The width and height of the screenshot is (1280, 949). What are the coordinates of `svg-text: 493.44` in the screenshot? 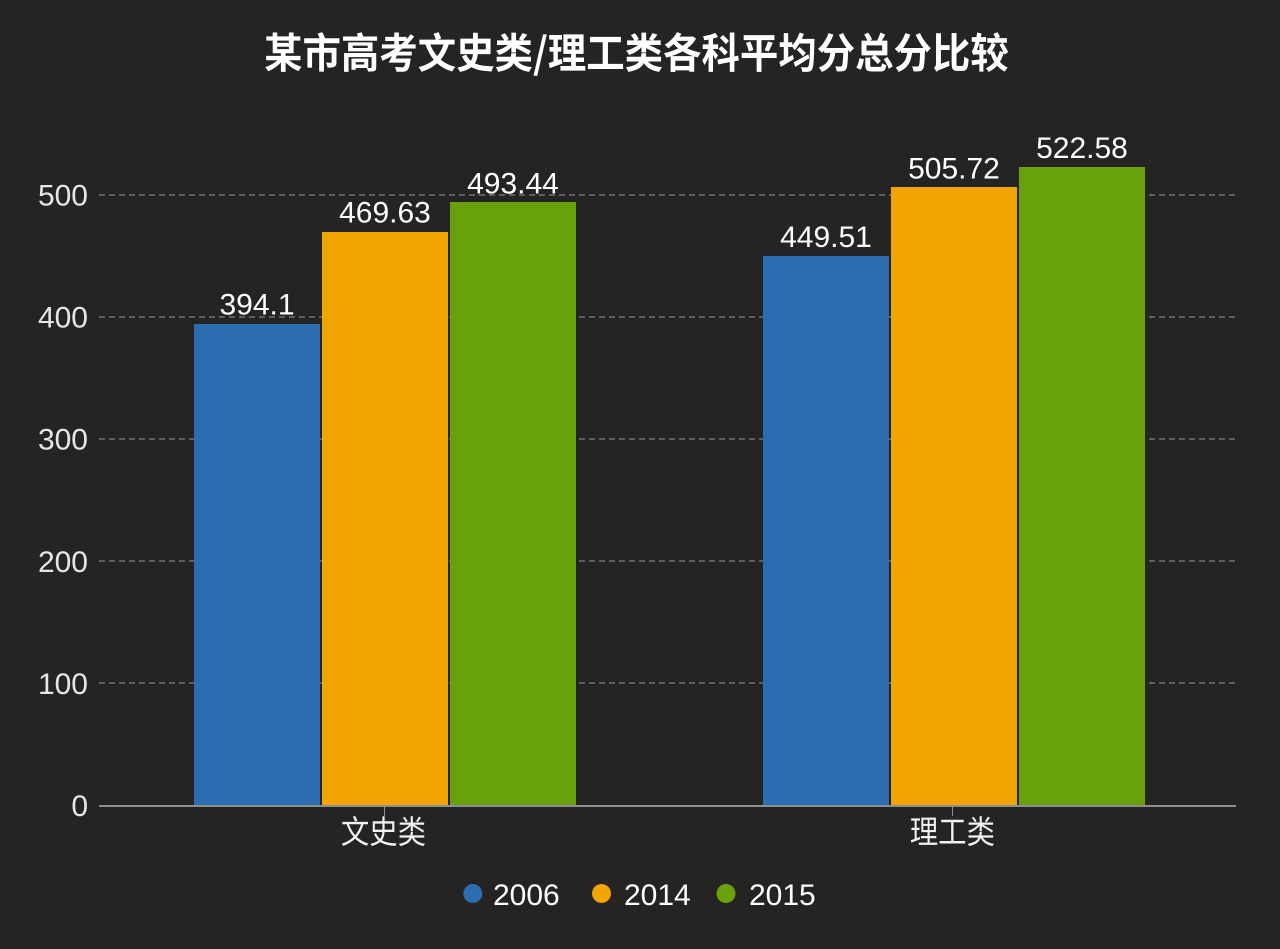 It's located at (513, 183).